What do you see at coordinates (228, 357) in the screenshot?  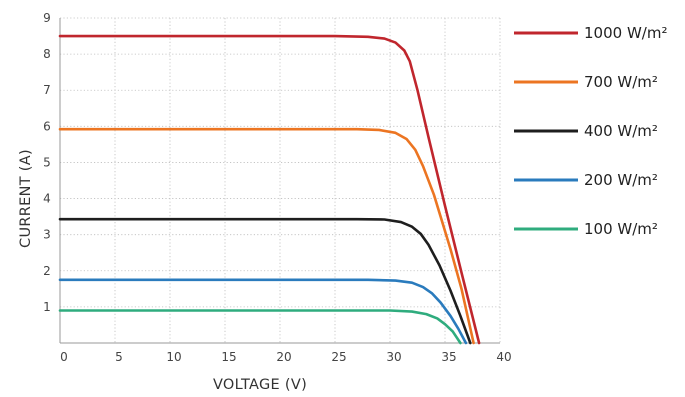 I see `x-tick-label: 15` at bounding box center [228, 357].